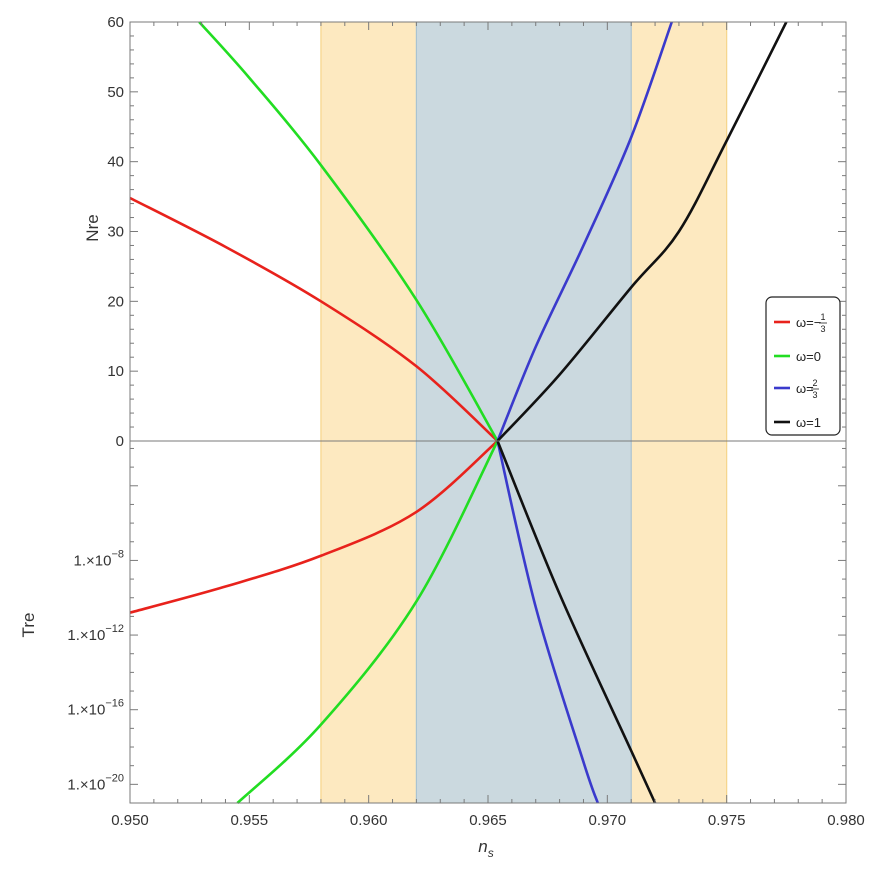 The height and width of the screenshot is (872, 872). Describe the element at coordinates (488, 820) in the screenshot. I see `x-tick-label: 0.965` at that location.